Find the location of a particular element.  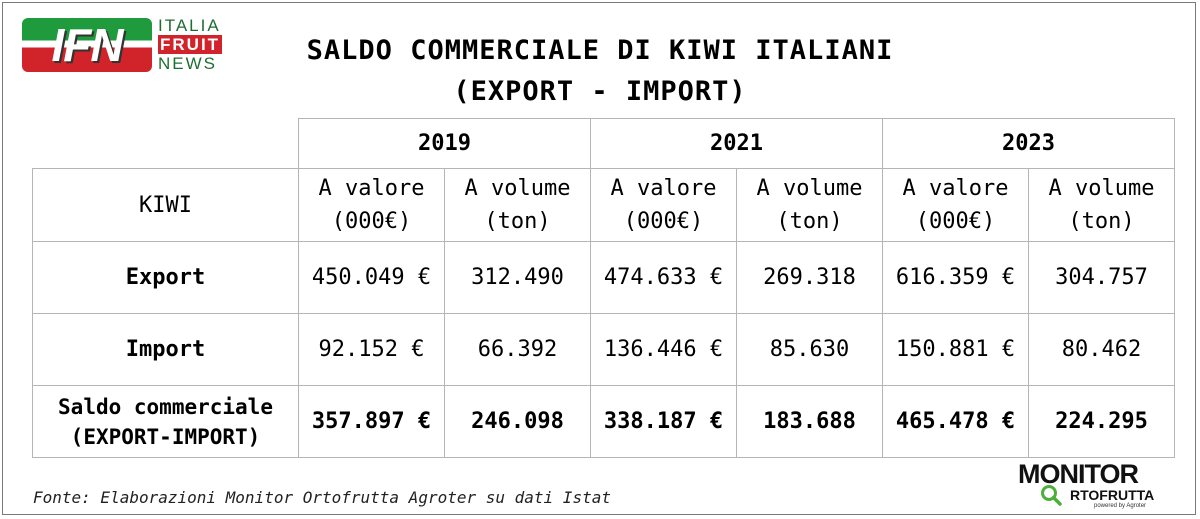

table-cell: 224.295 is located at coordinates (1101, 421).